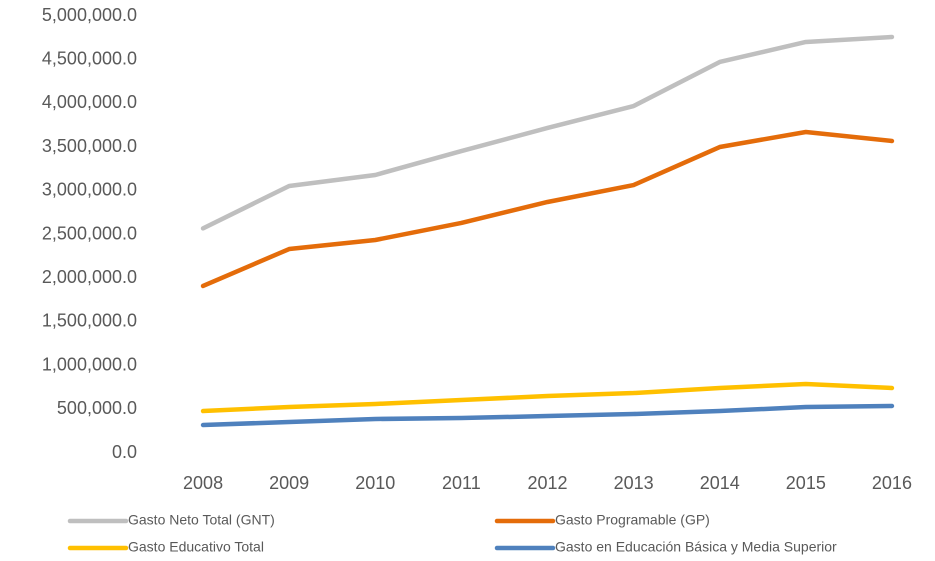 This screenshot has height=561, width=935. Describe the element at coordinates (89, 15) in the screenshot. I see `y-tick-label: 5,000,000.0` at that location.